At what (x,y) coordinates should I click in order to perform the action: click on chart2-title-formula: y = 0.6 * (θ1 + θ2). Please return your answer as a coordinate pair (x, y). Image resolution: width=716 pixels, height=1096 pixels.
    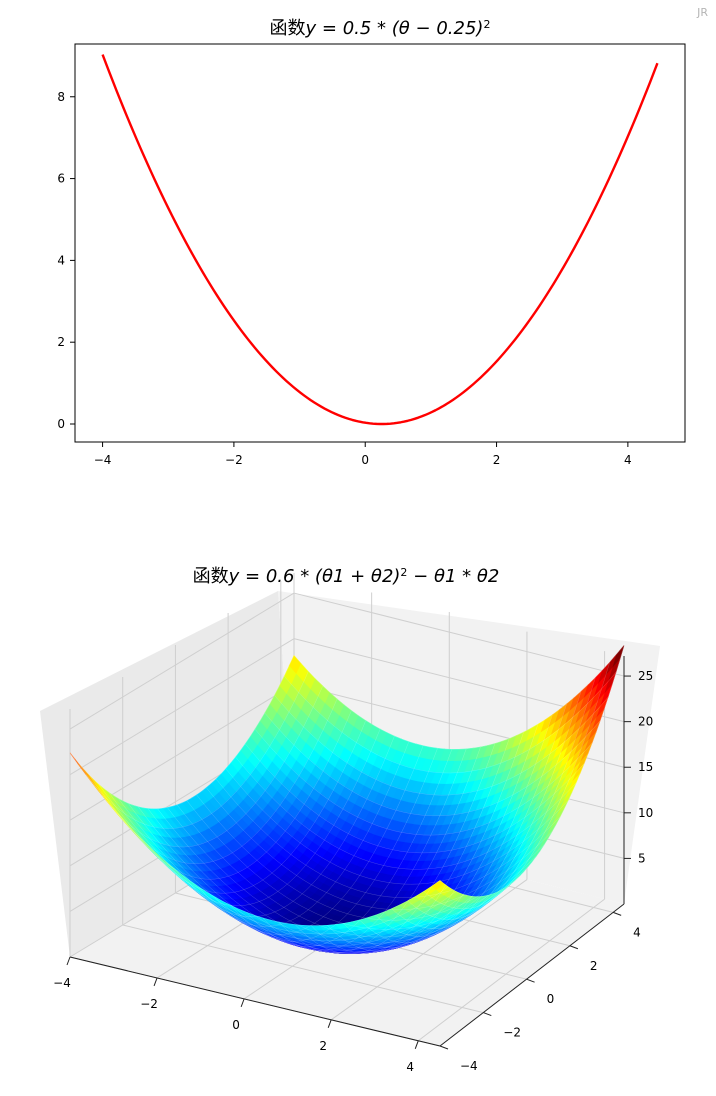
    Looking at the image, I should click on (314, 576).